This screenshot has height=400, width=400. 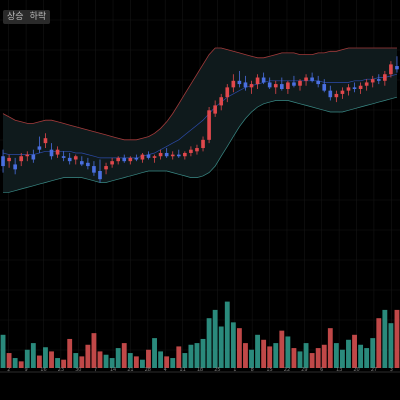 I want to click on x-tick-label: 30, so click(x=78, y=370).